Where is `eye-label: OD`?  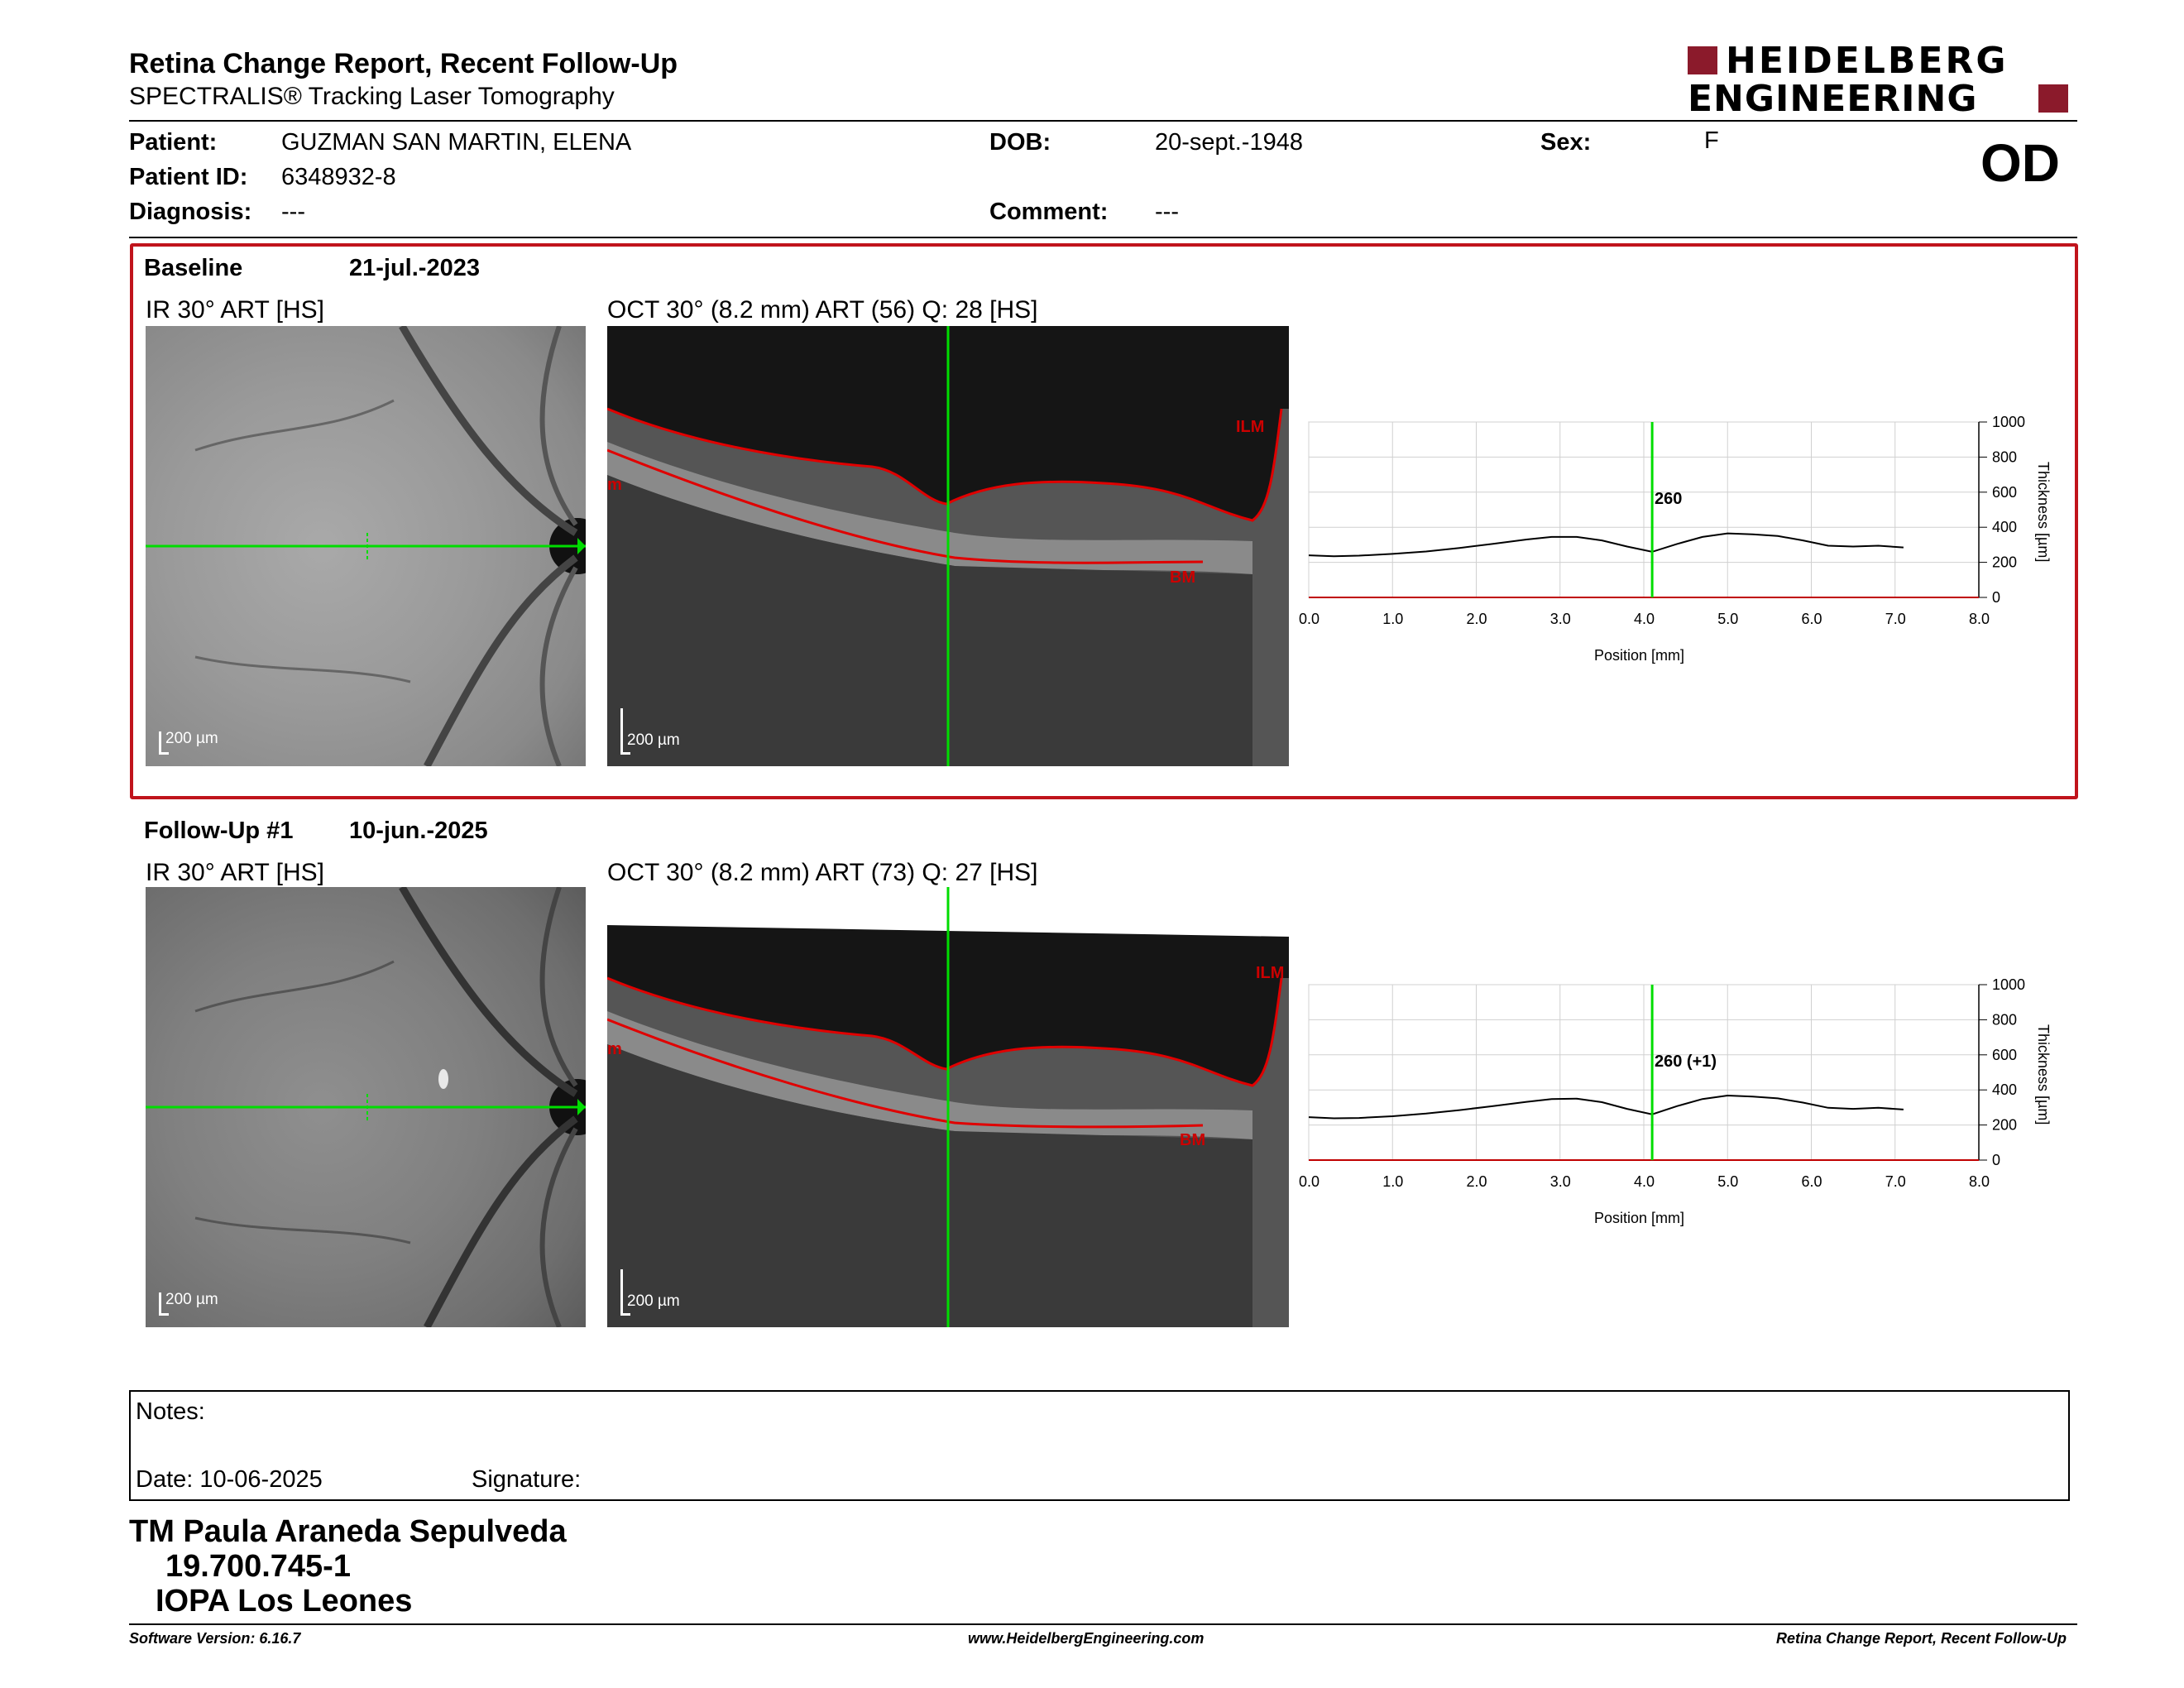 eye-label: OD is located at coordinates (2020, 163).